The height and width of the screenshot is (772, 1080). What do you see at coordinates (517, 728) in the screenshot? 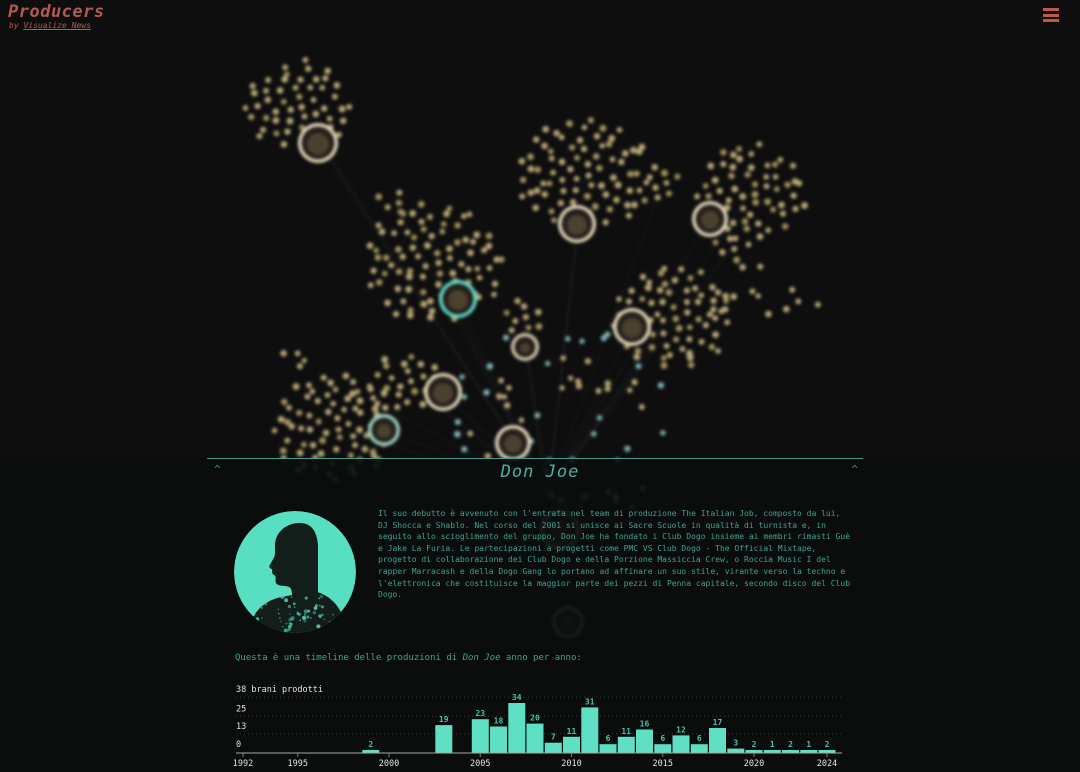
I see `bar-2007` at bounding box center [517, 728].